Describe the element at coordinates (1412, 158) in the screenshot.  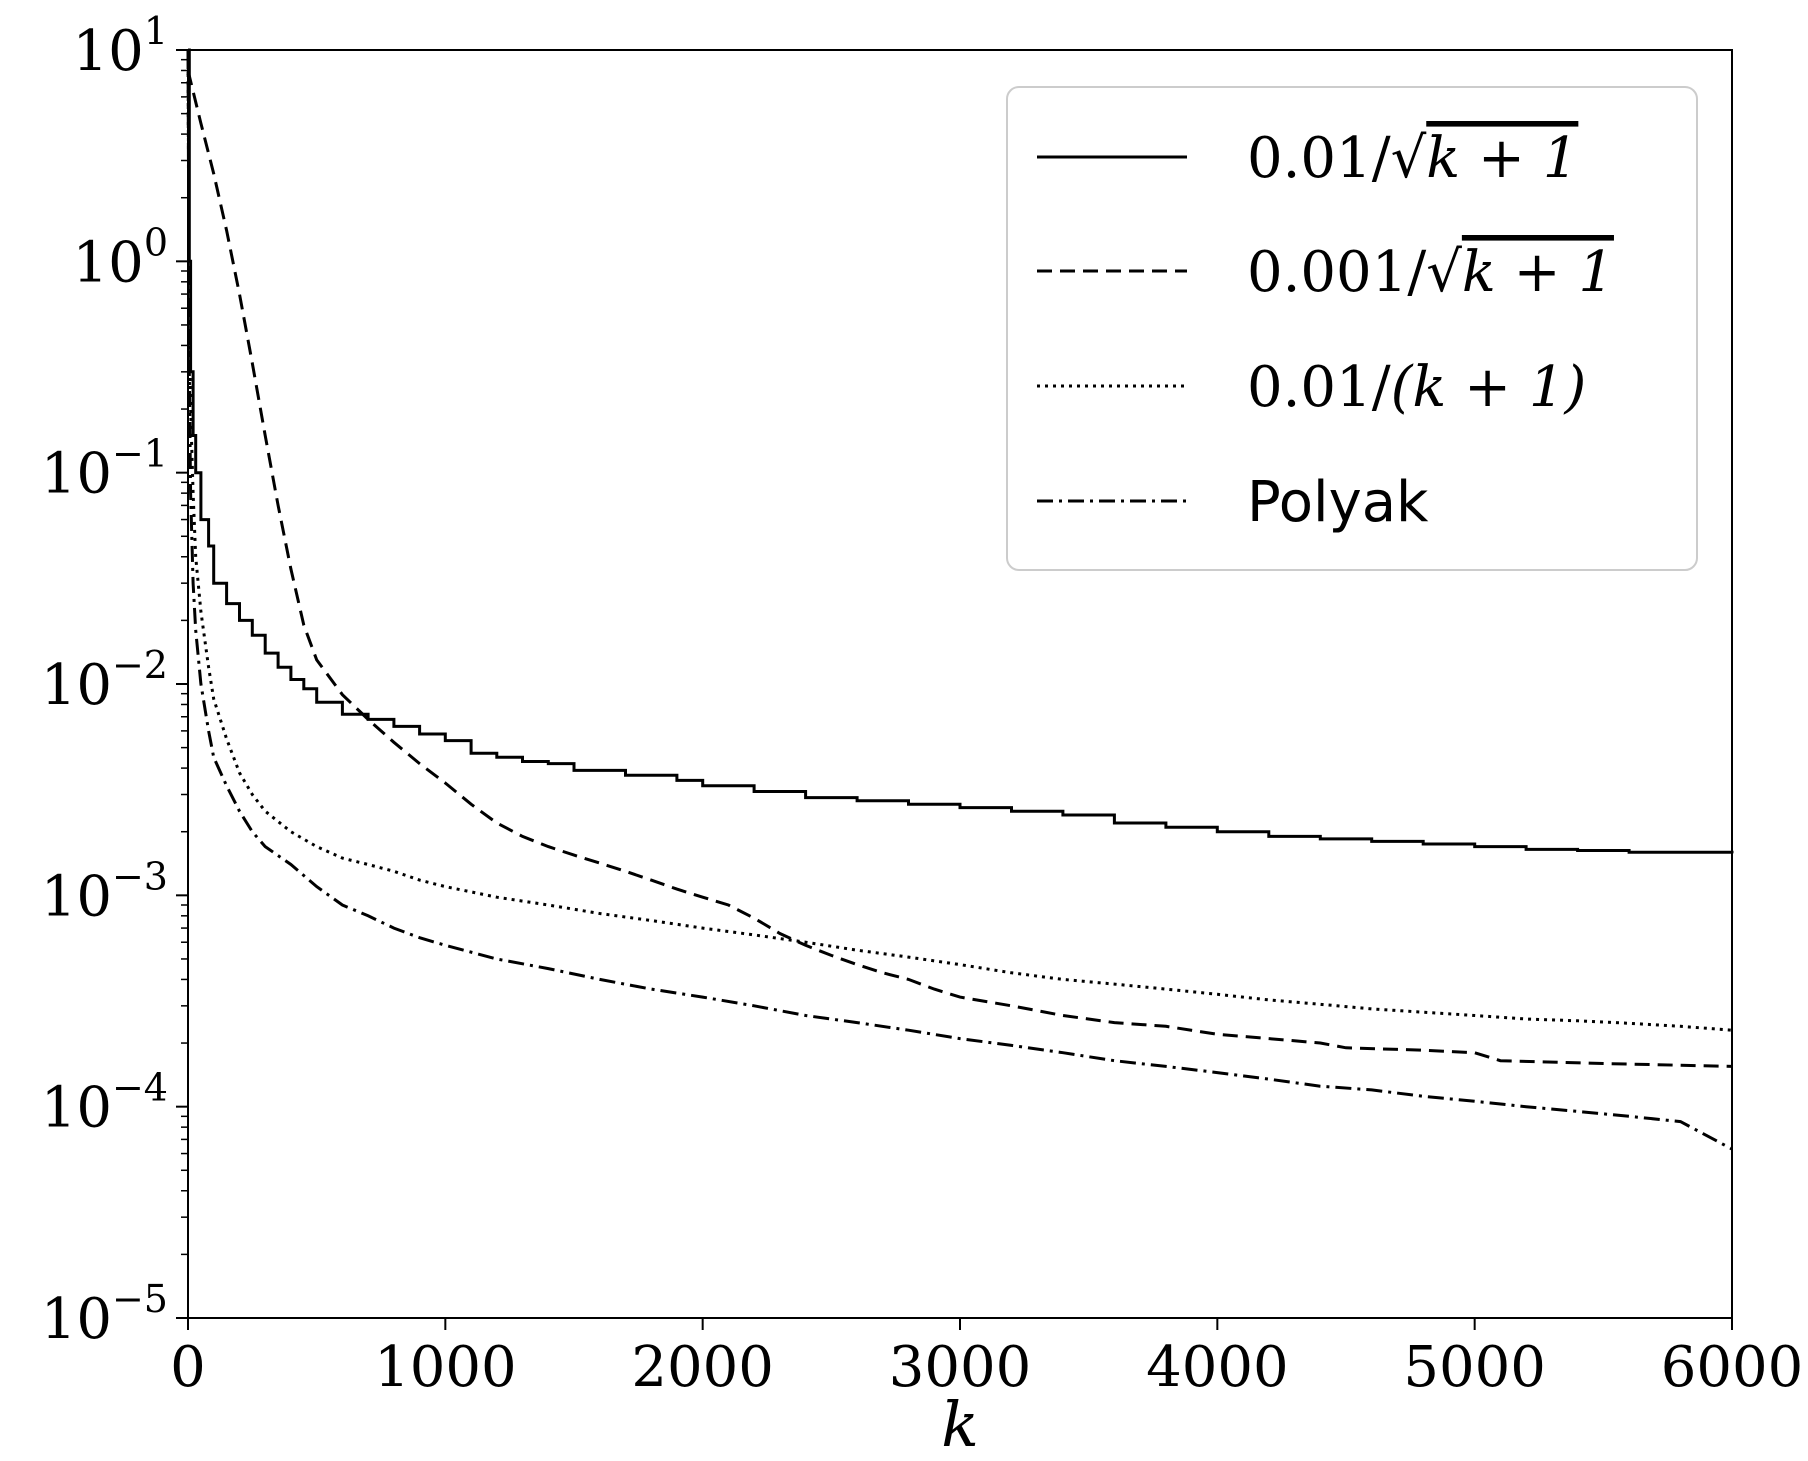
I see `legend-label-1: 0.01/√k + 1` at that location.